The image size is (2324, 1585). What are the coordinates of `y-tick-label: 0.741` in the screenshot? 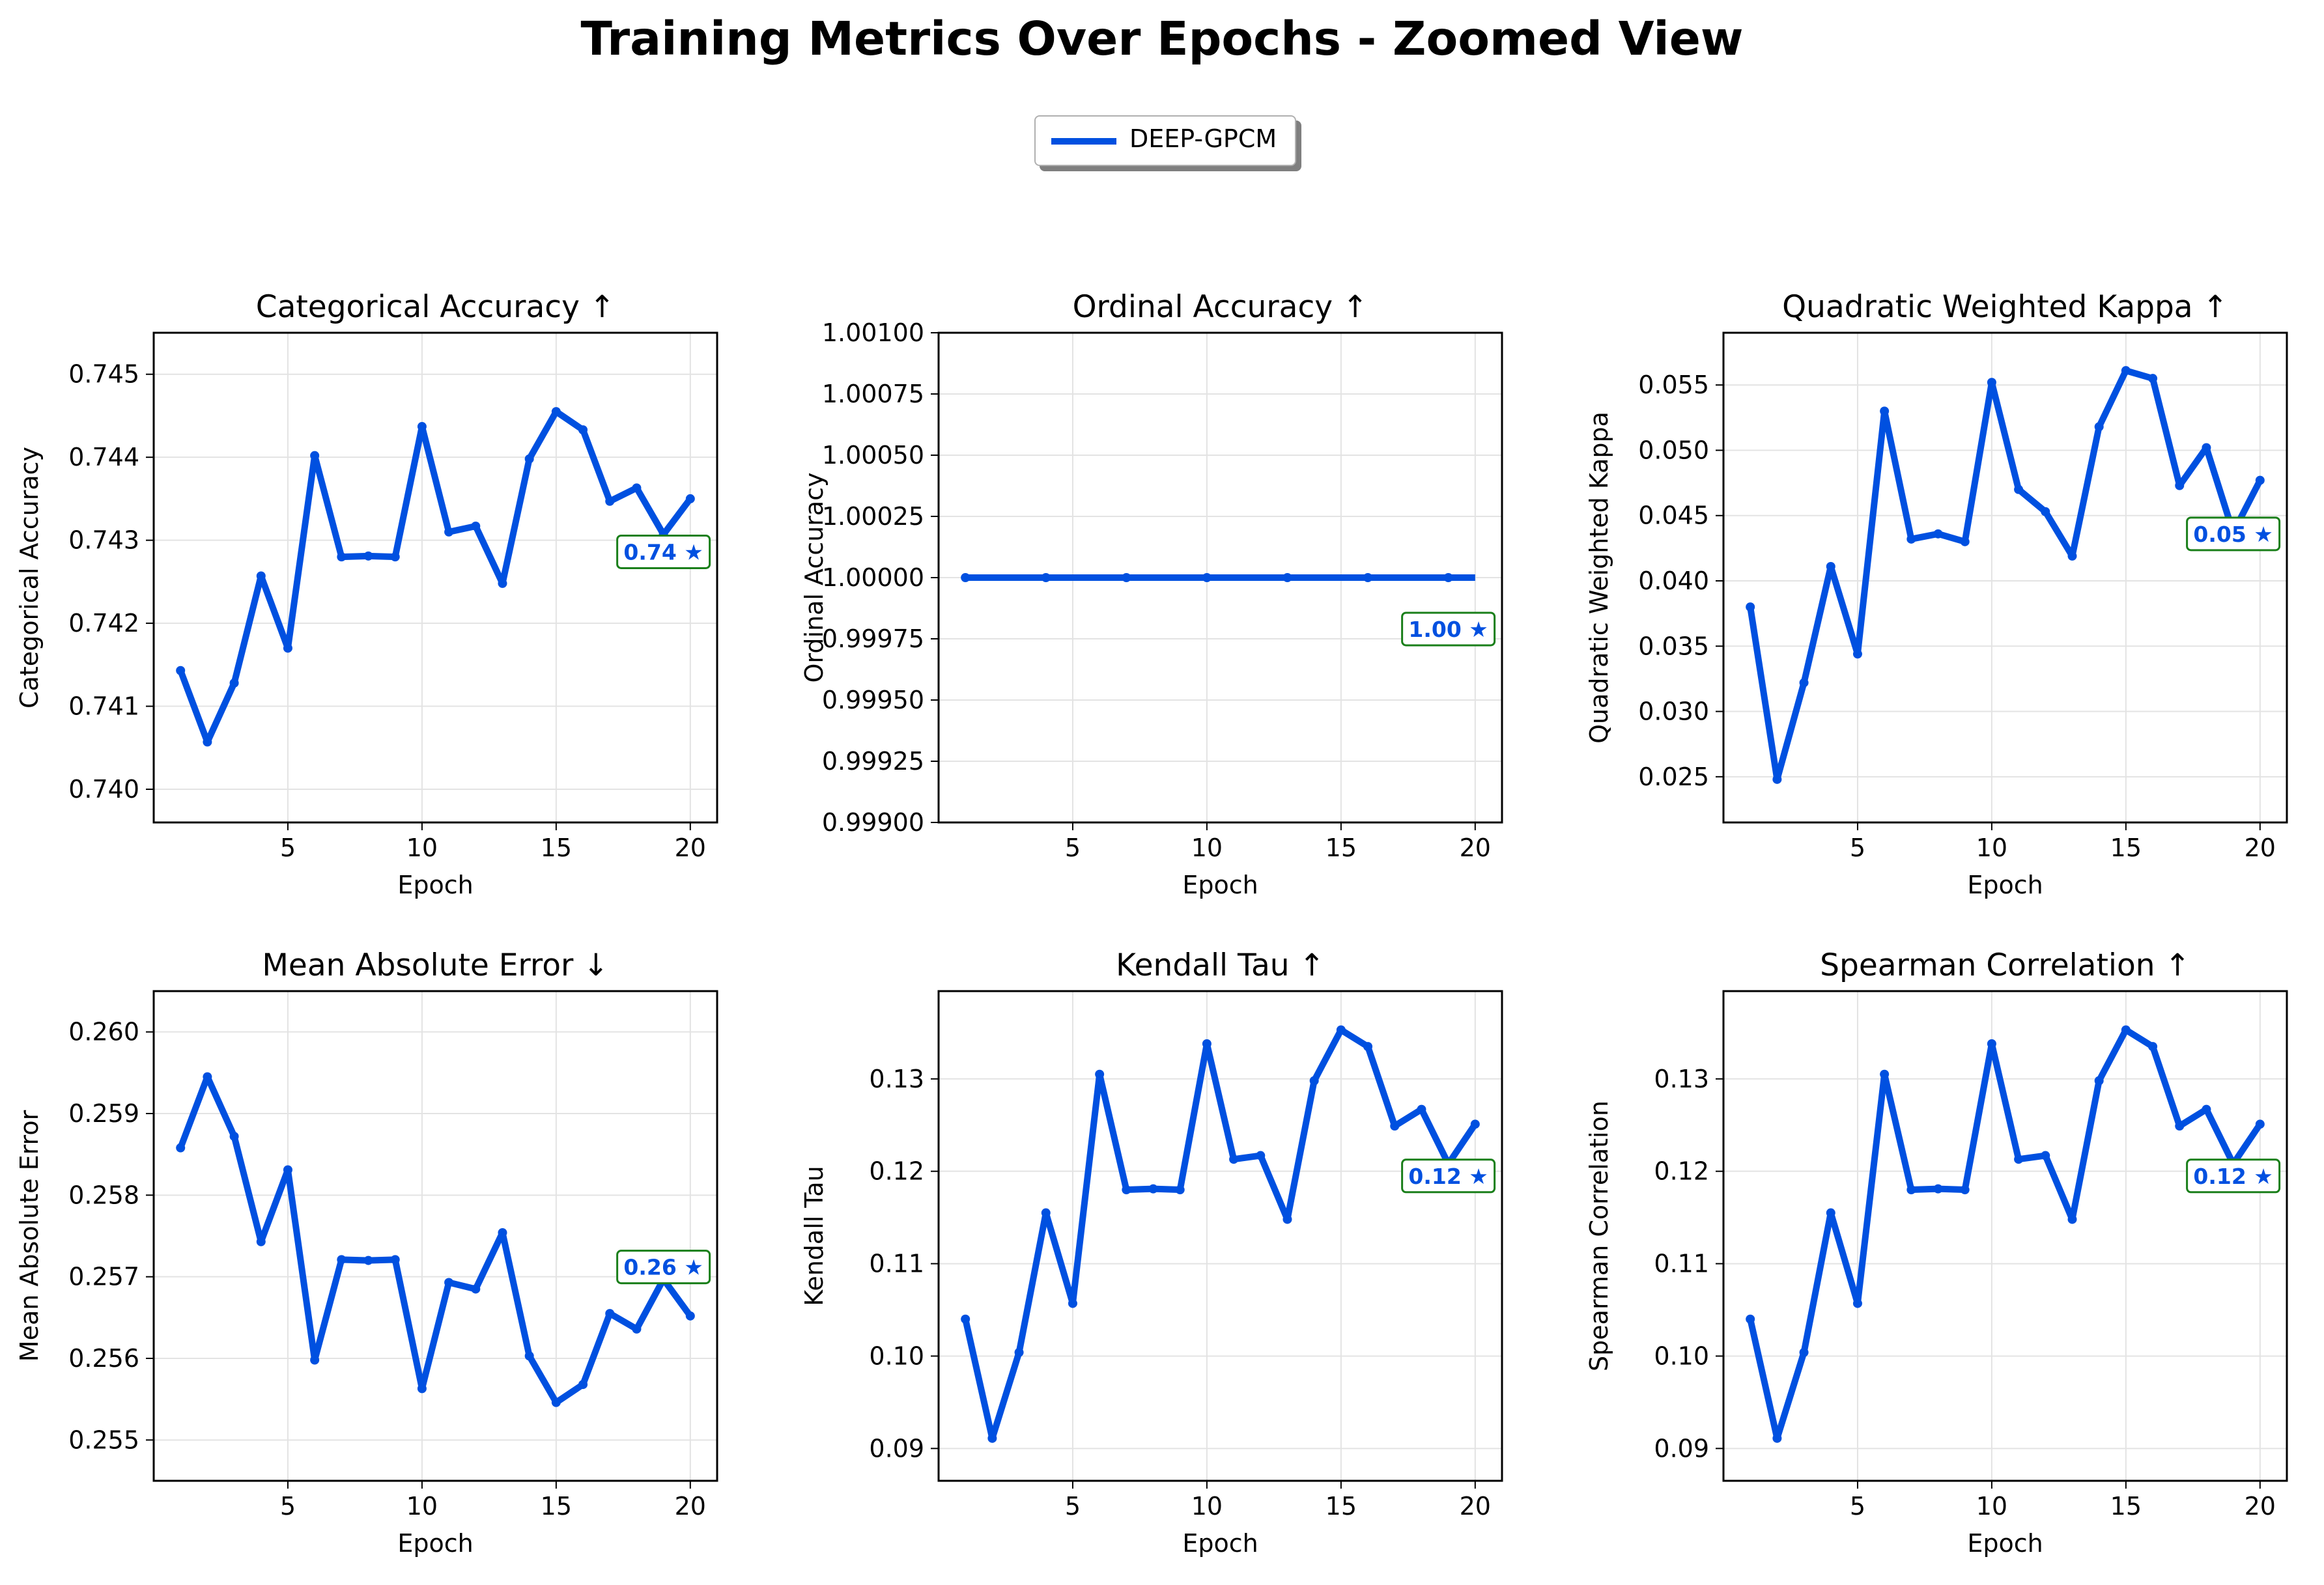 It's located at (104, 706).